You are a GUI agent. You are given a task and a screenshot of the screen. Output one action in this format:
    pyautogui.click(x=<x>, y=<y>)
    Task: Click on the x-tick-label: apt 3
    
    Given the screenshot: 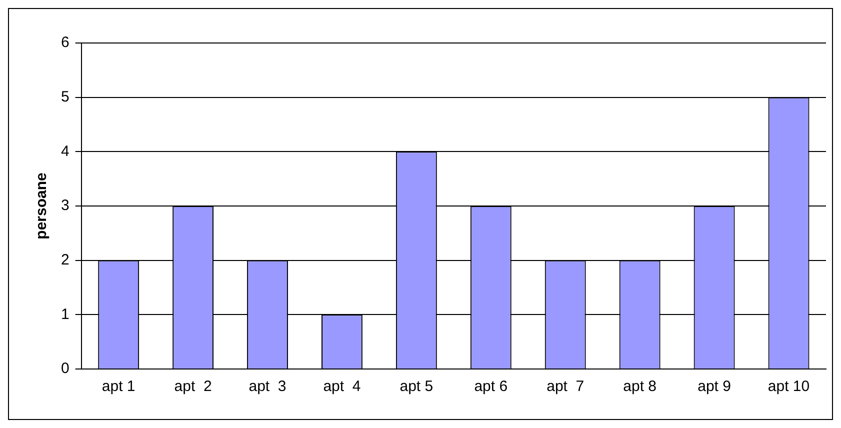 What is the action you would take?
    pyautogui.click(x=267, y=387)
    